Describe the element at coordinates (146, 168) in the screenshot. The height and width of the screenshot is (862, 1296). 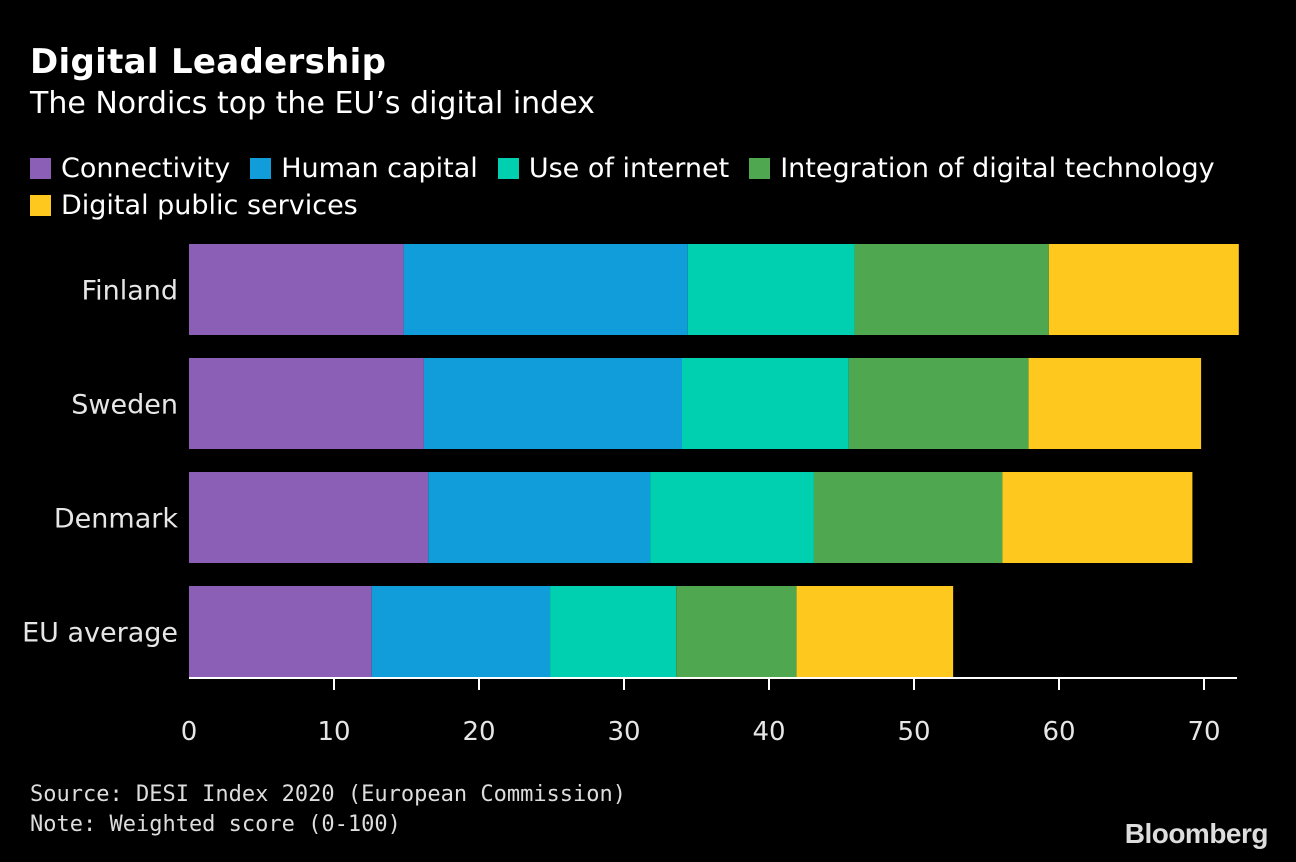
I see `legend-label: Connectivity` at that location.